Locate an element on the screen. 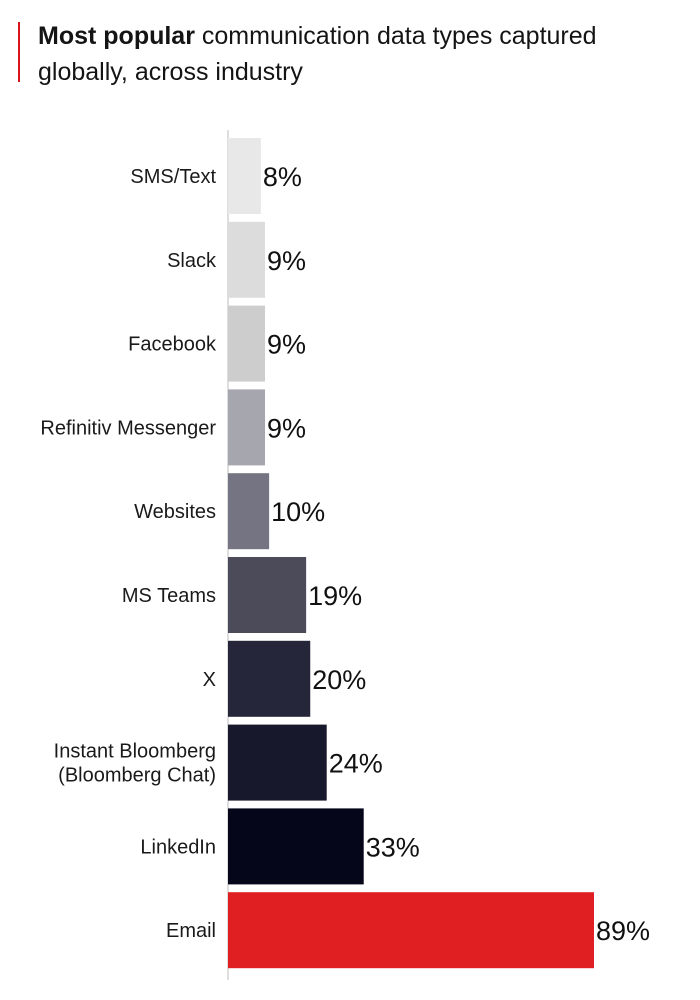 The height and width of the screenshot is (1000, 700). value-label: 20% is located at coordinates (339, 680).